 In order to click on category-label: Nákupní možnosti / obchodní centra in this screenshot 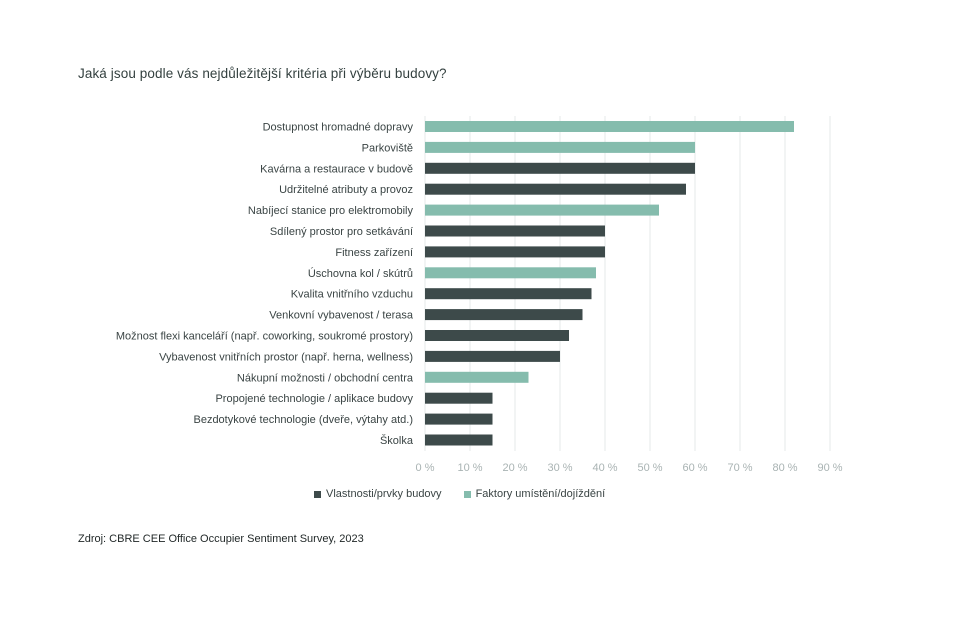, I will do `click(325, 378)`.